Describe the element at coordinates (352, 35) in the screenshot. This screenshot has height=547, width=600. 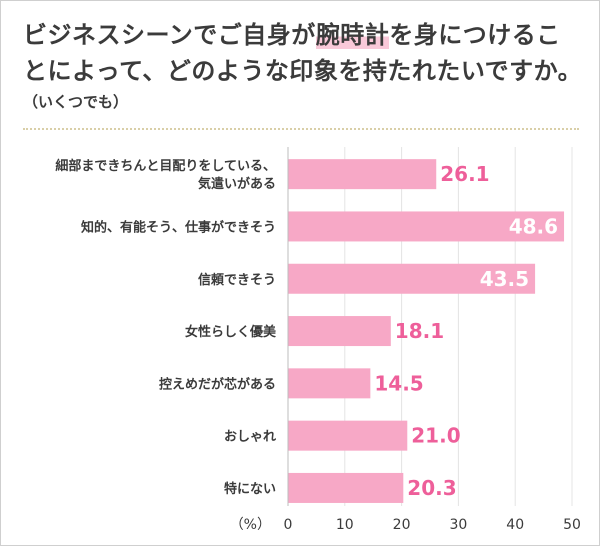
I see `title-highlight: 腕時計` at that location.